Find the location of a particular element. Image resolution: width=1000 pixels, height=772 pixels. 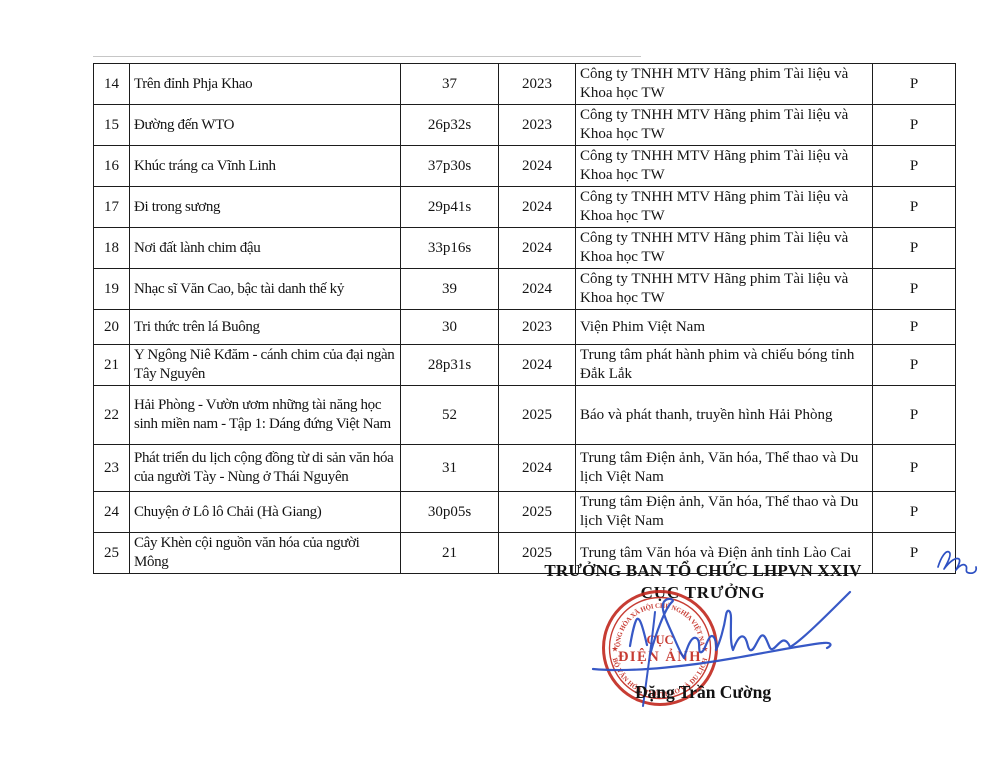

signer-role-title: CỤC TRƯỞNG is located at coordinates (703, 592).